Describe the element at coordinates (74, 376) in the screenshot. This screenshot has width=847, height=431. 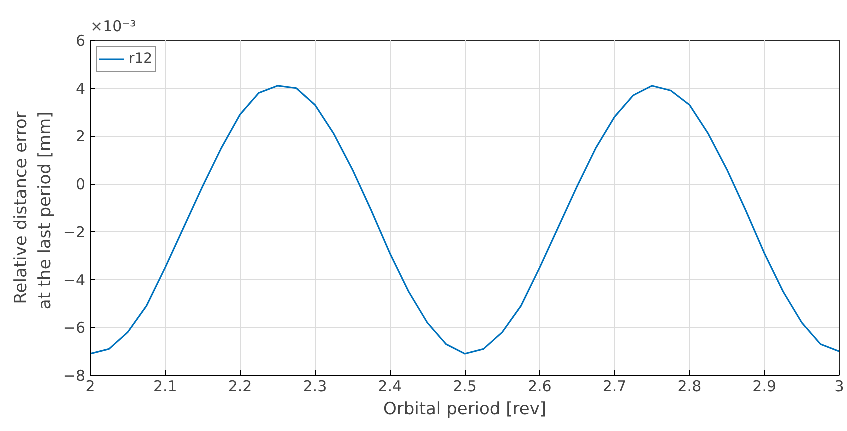
I see `y-tick-label: −8` at that location.